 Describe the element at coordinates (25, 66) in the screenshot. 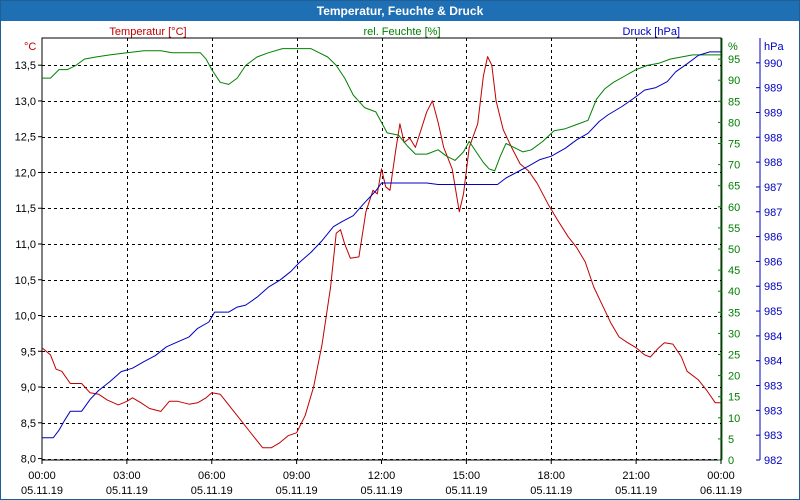

I see `temperature-tick-label: 13,5` at that location.